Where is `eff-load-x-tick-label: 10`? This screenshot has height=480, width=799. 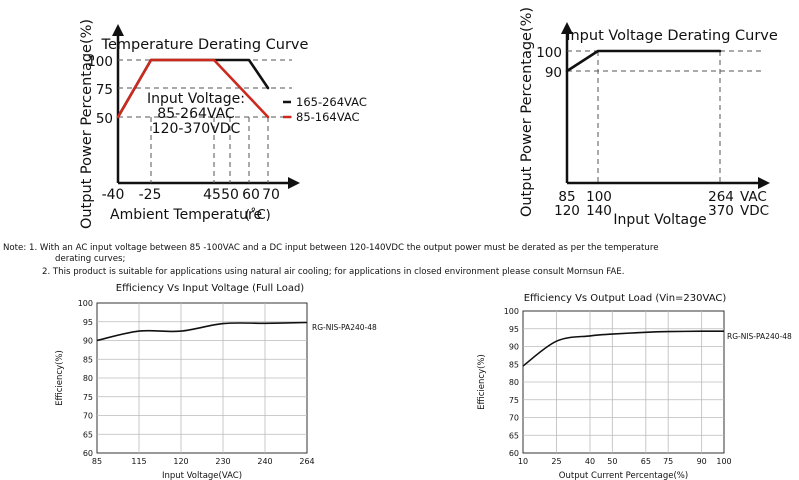 eff-load-x-tick-label: 10 is located at coordinates (523, 461).